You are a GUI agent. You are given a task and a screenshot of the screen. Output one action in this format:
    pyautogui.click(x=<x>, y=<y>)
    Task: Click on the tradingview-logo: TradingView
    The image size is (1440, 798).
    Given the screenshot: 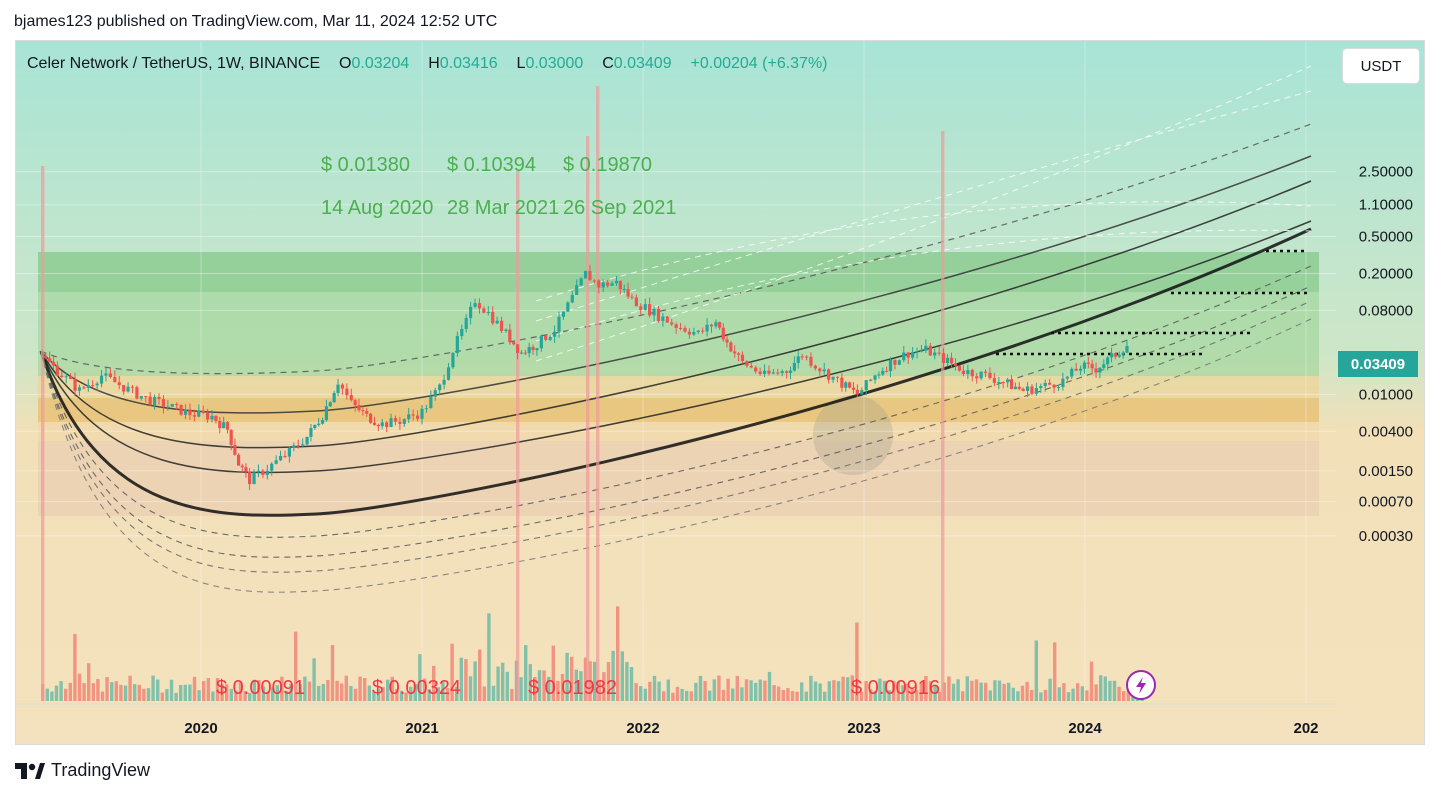 What is the action you would take?
    pyautogui.click(x=82, y=770)
    